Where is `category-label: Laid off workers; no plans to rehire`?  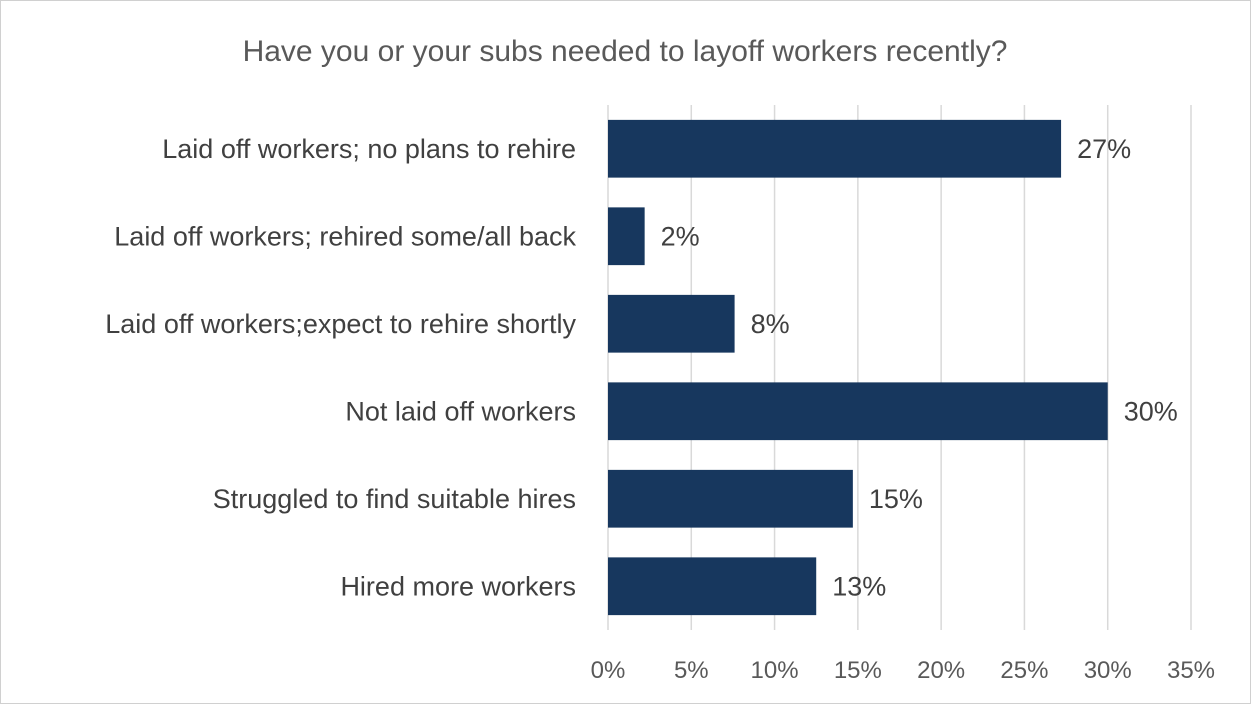 category-label: Laid off workers; no plans to rehire is located at coordinates (369, 149).